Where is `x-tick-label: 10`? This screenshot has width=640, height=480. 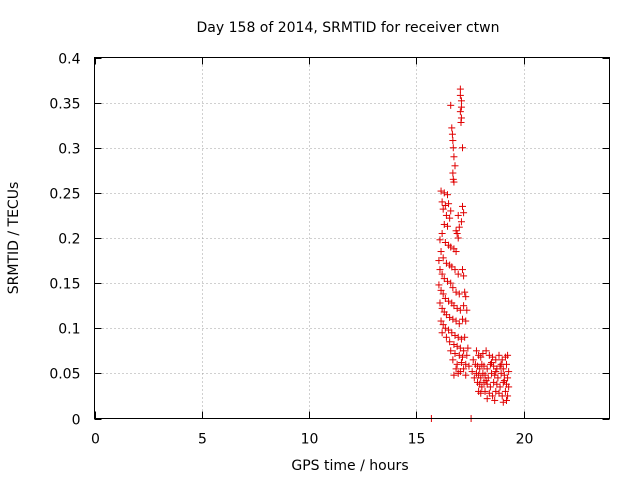 x-tick-label: 10 is located at coordinates (310, 440).